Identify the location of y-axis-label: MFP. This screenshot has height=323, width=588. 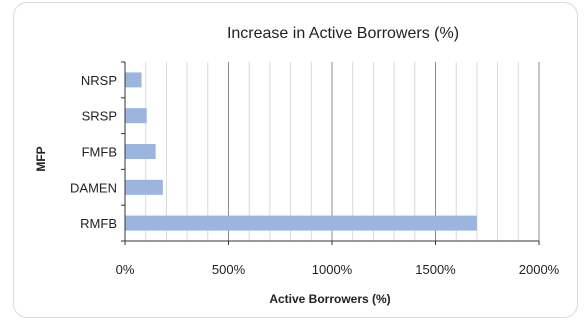
(41, 158).